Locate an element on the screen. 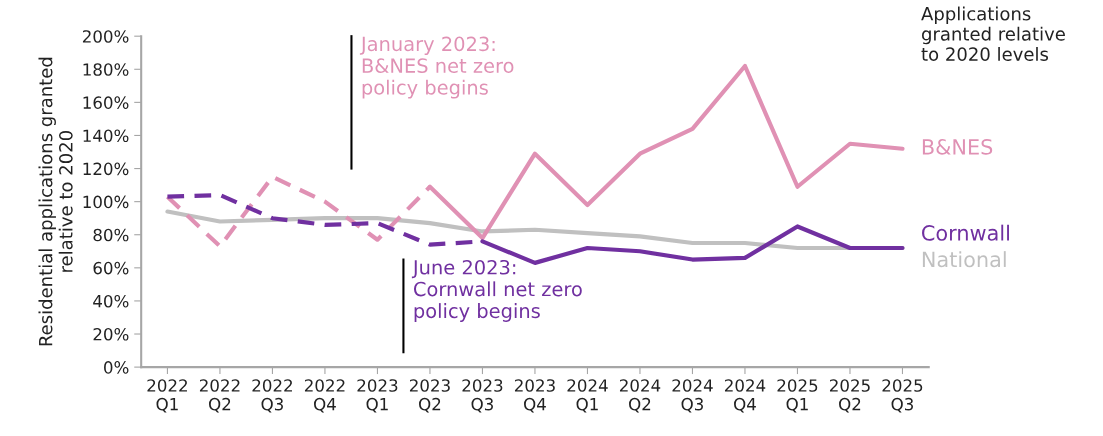  x-tick-label: 2025 Q3 is located at coordinates (902, 396).